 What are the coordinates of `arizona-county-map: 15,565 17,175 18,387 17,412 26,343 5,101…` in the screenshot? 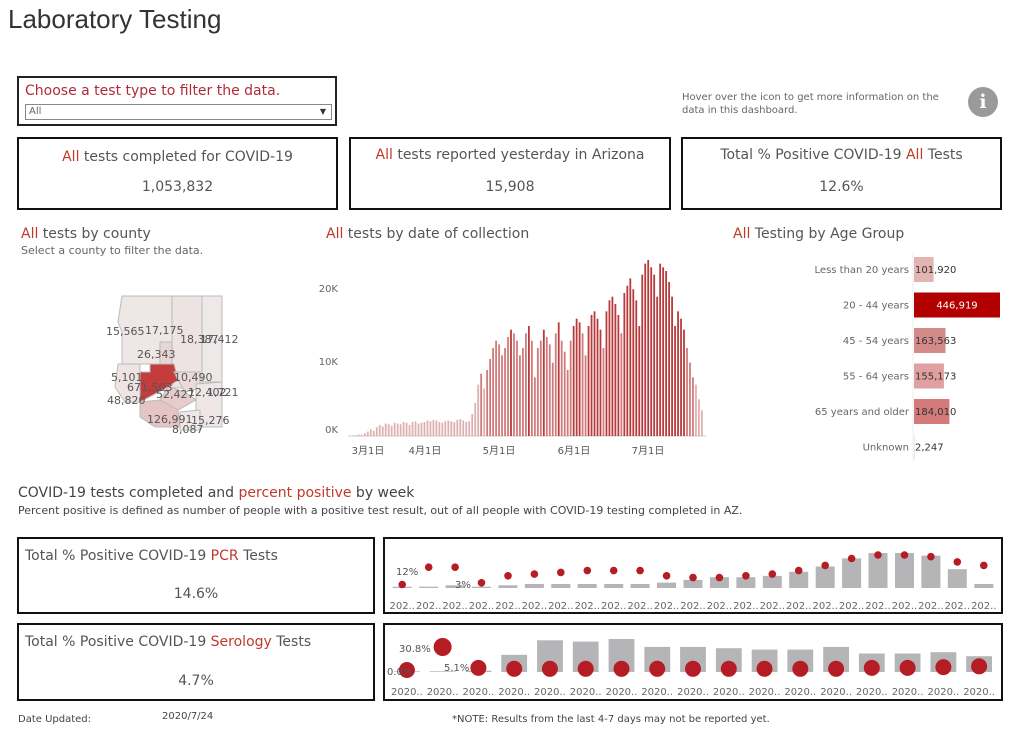 It's located at (170, 364).